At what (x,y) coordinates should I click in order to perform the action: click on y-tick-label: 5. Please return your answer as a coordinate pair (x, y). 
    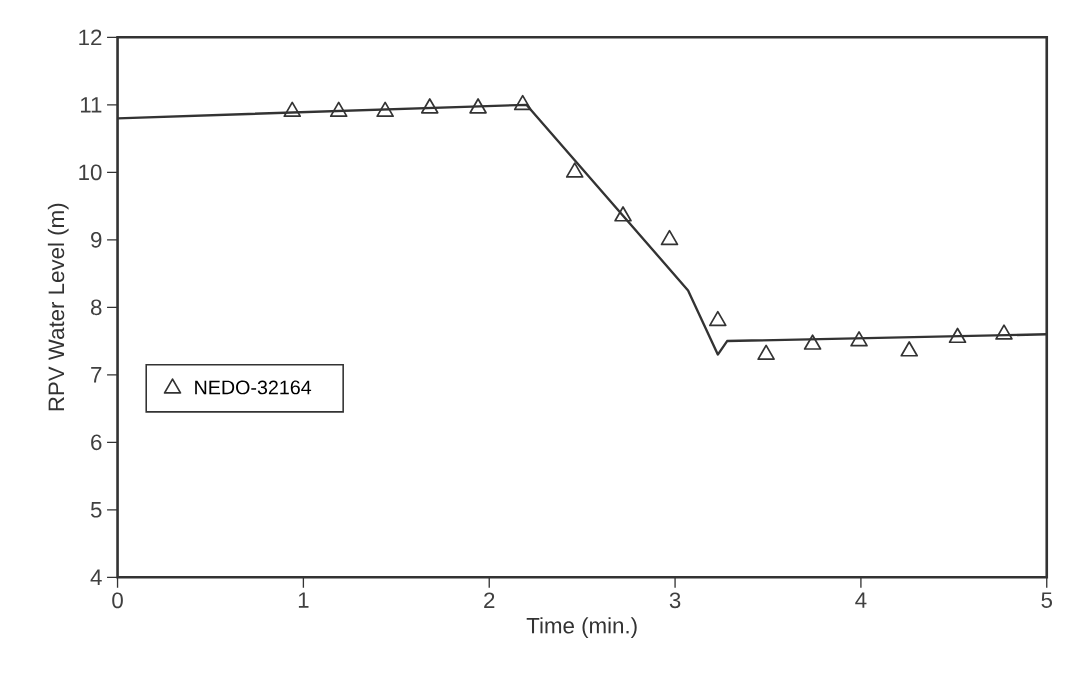
    Looking at the image, I should click on (96, 510).